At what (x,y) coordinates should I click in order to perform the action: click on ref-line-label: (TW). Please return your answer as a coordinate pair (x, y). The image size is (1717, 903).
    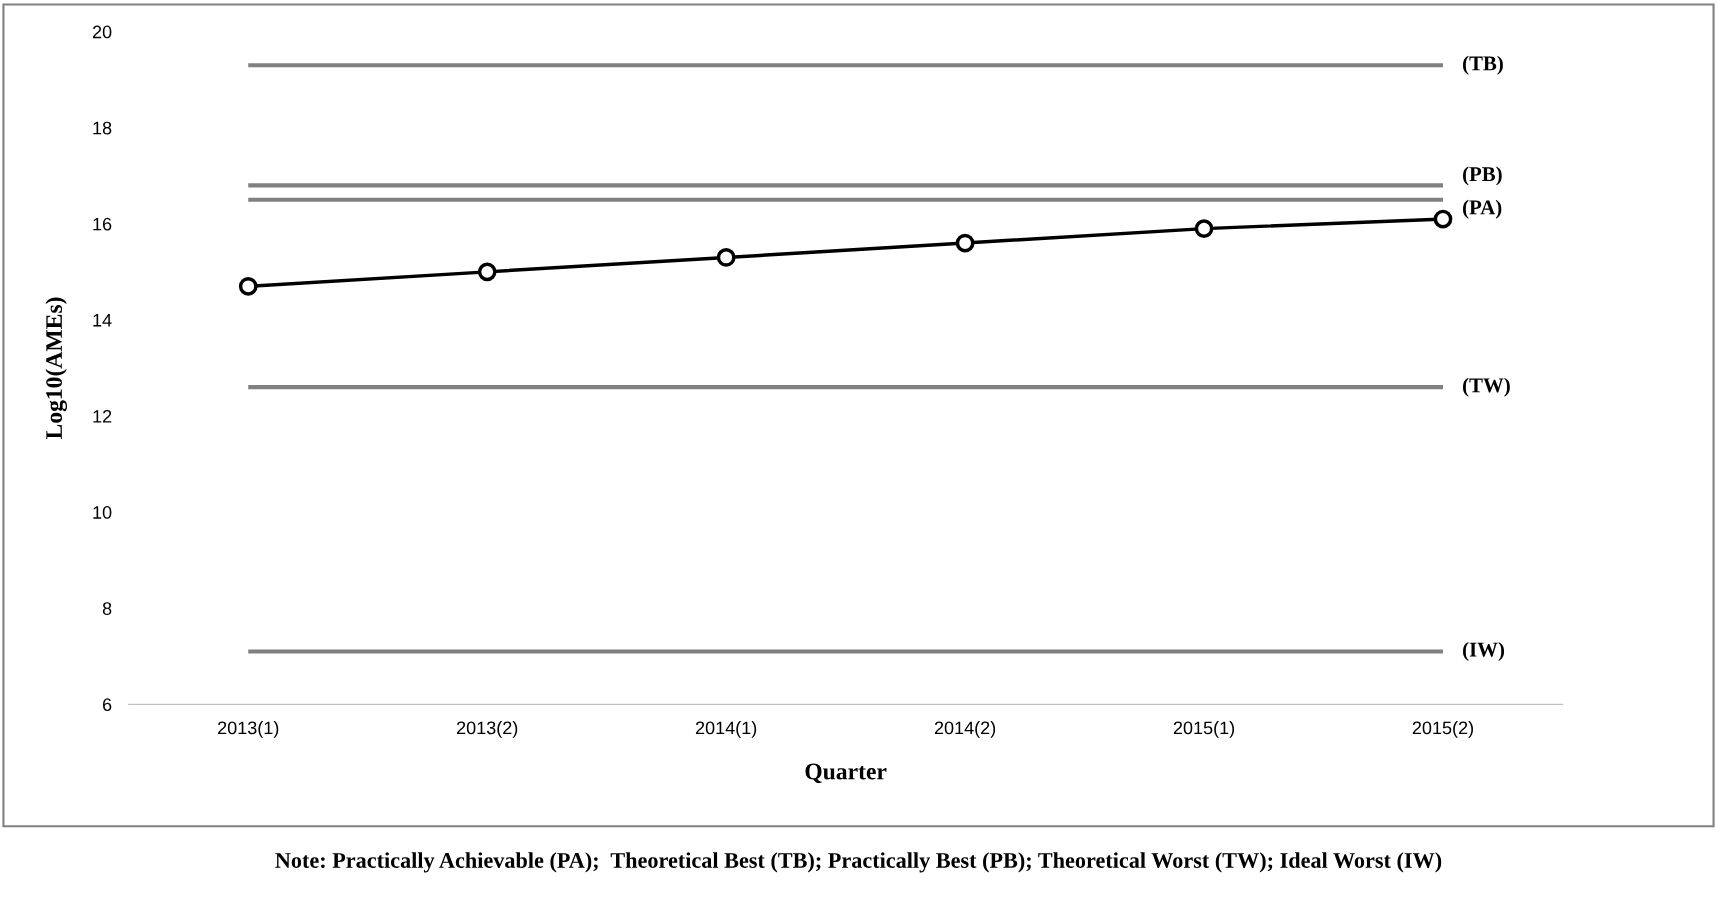
    Looking at the image, I should click on (1486, 387).